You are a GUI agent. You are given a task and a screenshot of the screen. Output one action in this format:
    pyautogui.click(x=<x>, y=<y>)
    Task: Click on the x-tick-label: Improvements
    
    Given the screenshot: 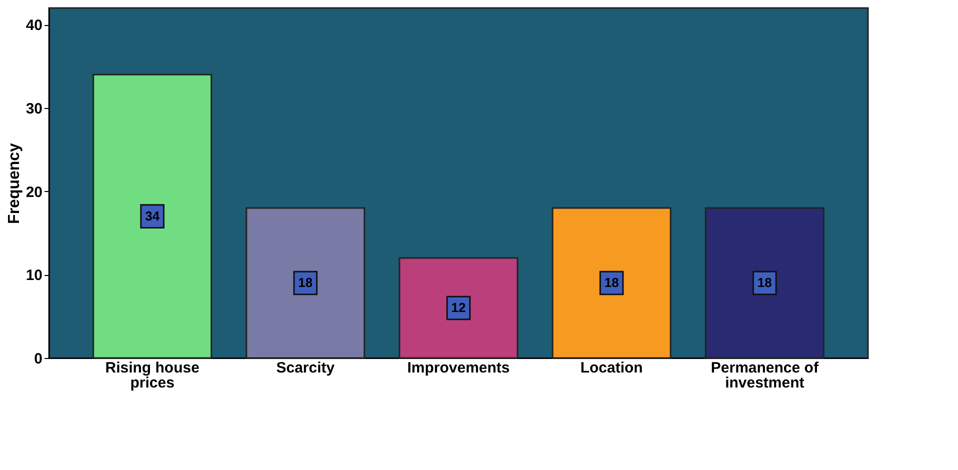 What is the action you would take?
    pyautogui.click(x=458, y=368)
    